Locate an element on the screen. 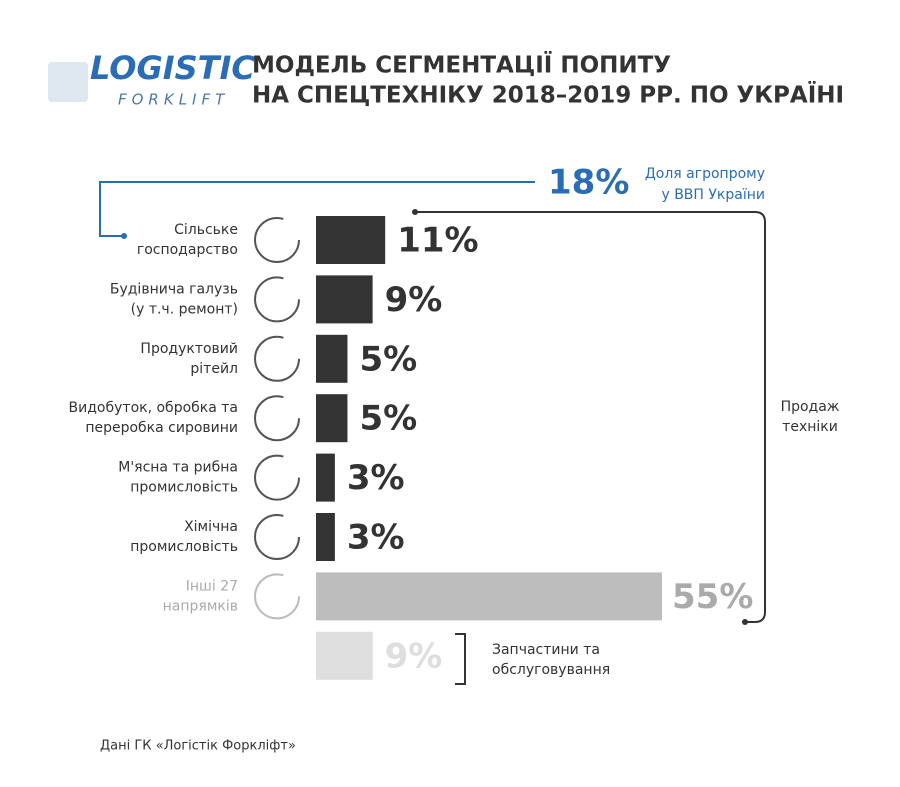 Image resolution: width=900 pixels, height=787 pixels. agro-share: 18% is located at coordinates (588, 183).